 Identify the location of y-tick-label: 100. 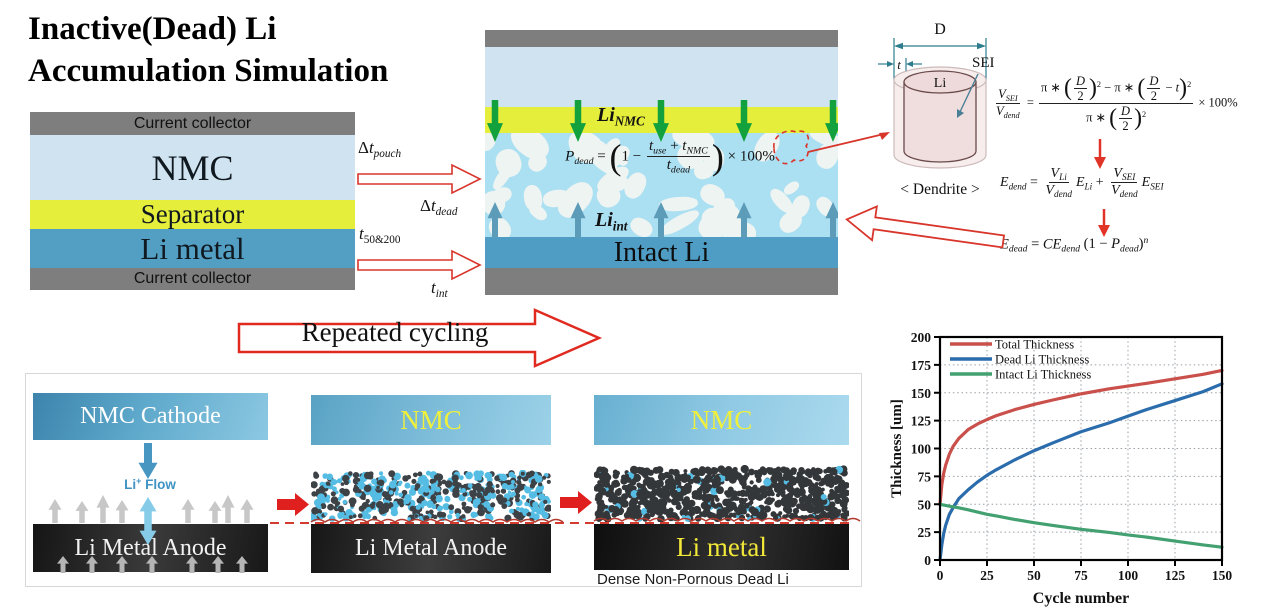
(921, 449).